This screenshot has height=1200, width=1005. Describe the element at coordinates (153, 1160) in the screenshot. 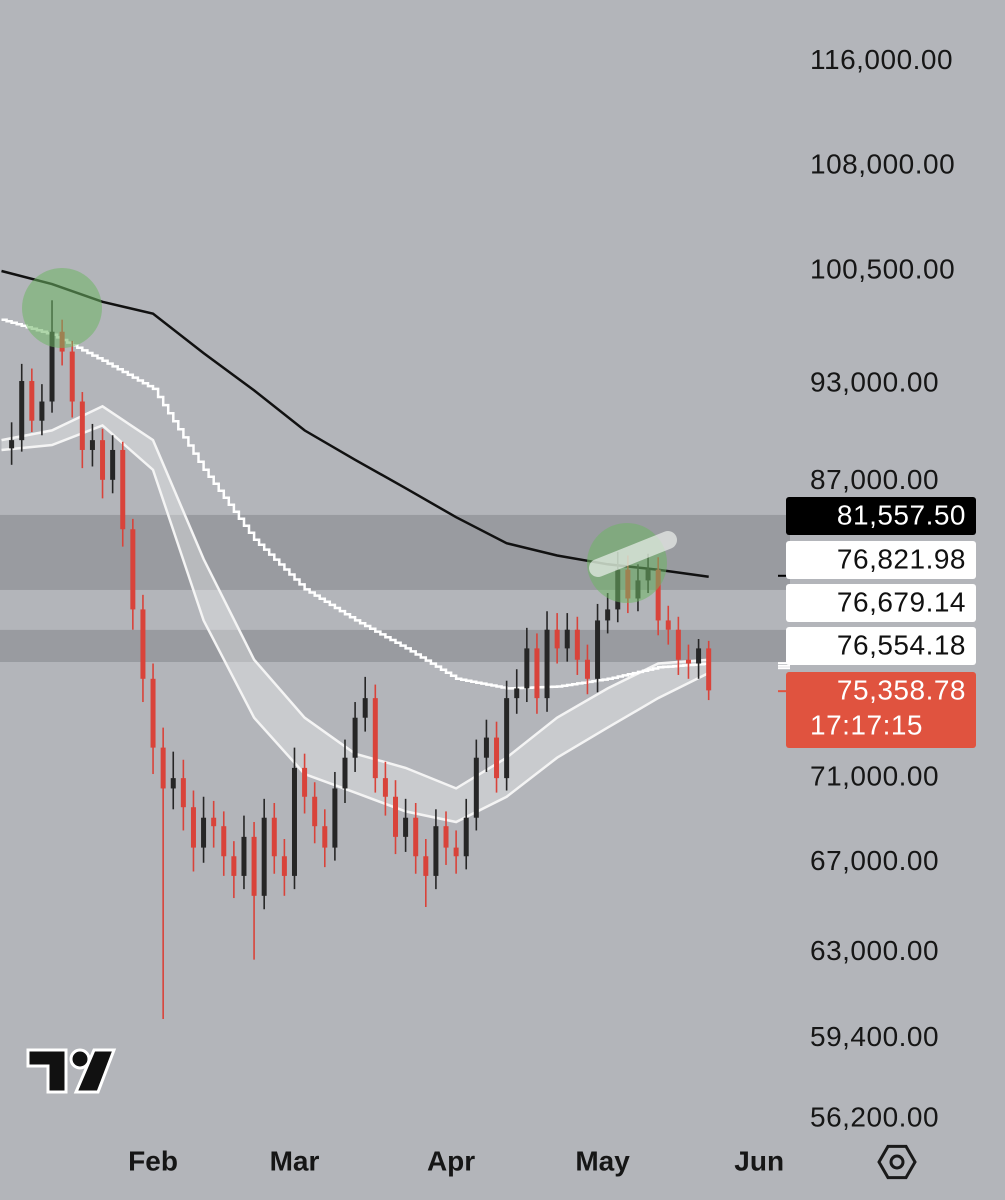

I see `x-tick-label: Feb` at that location.